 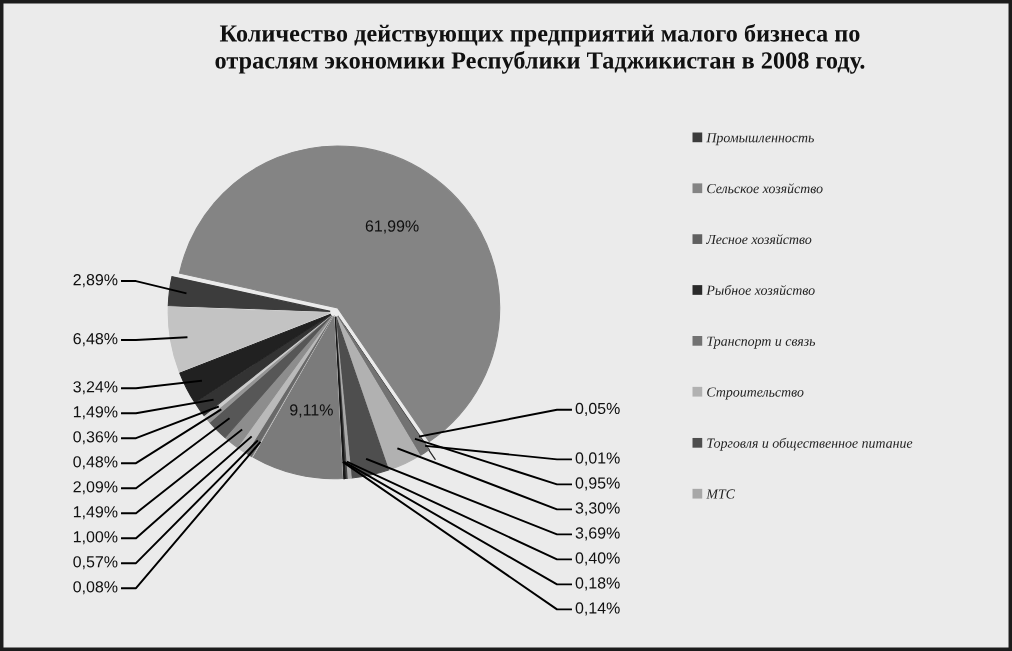 I want to click on data-label: 9,11%, so click(x=311, y=411).